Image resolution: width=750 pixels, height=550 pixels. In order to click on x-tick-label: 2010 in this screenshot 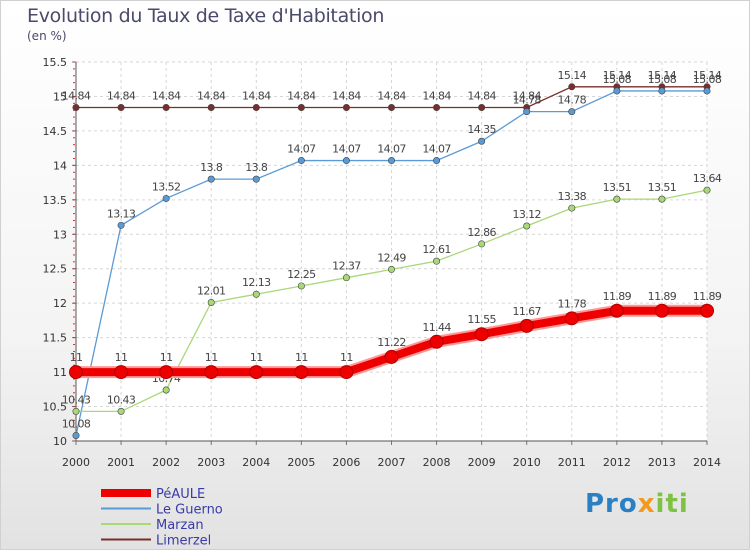, I will do `click(527, 462)`.